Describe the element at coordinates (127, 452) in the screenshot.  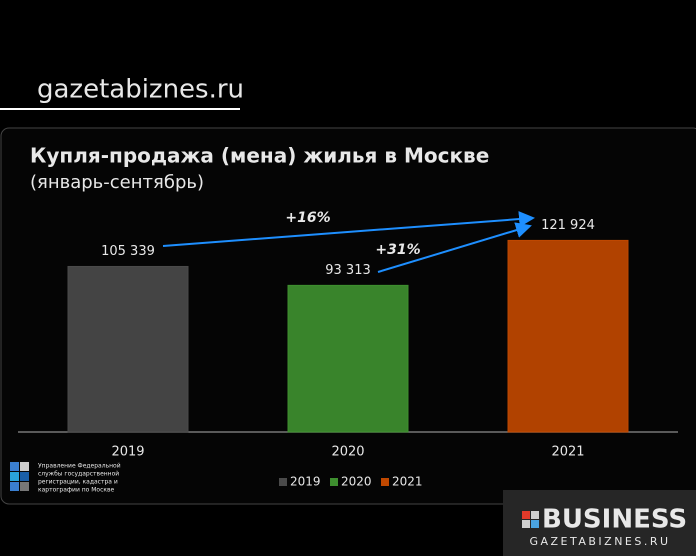
I see `x-tick-label: 2019` at that location.